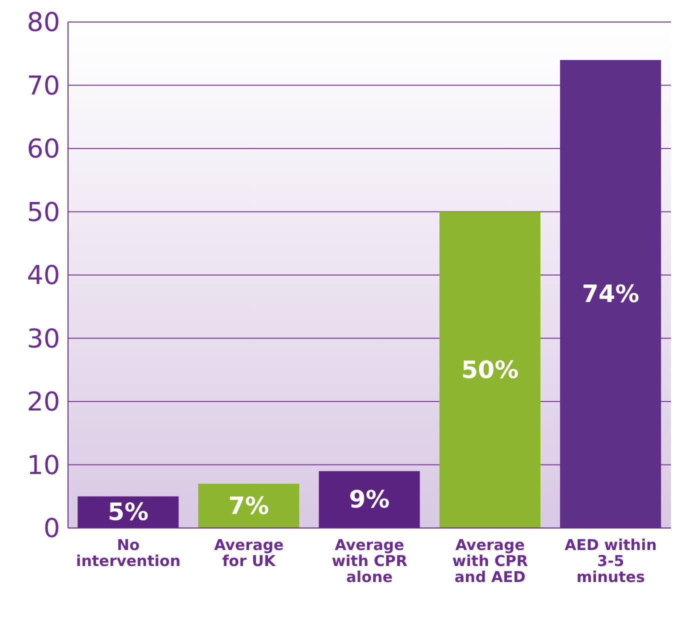  Describe the element at coordinates (43, 465) in the screenshot. I see `y-tick-label: 10` at that location.